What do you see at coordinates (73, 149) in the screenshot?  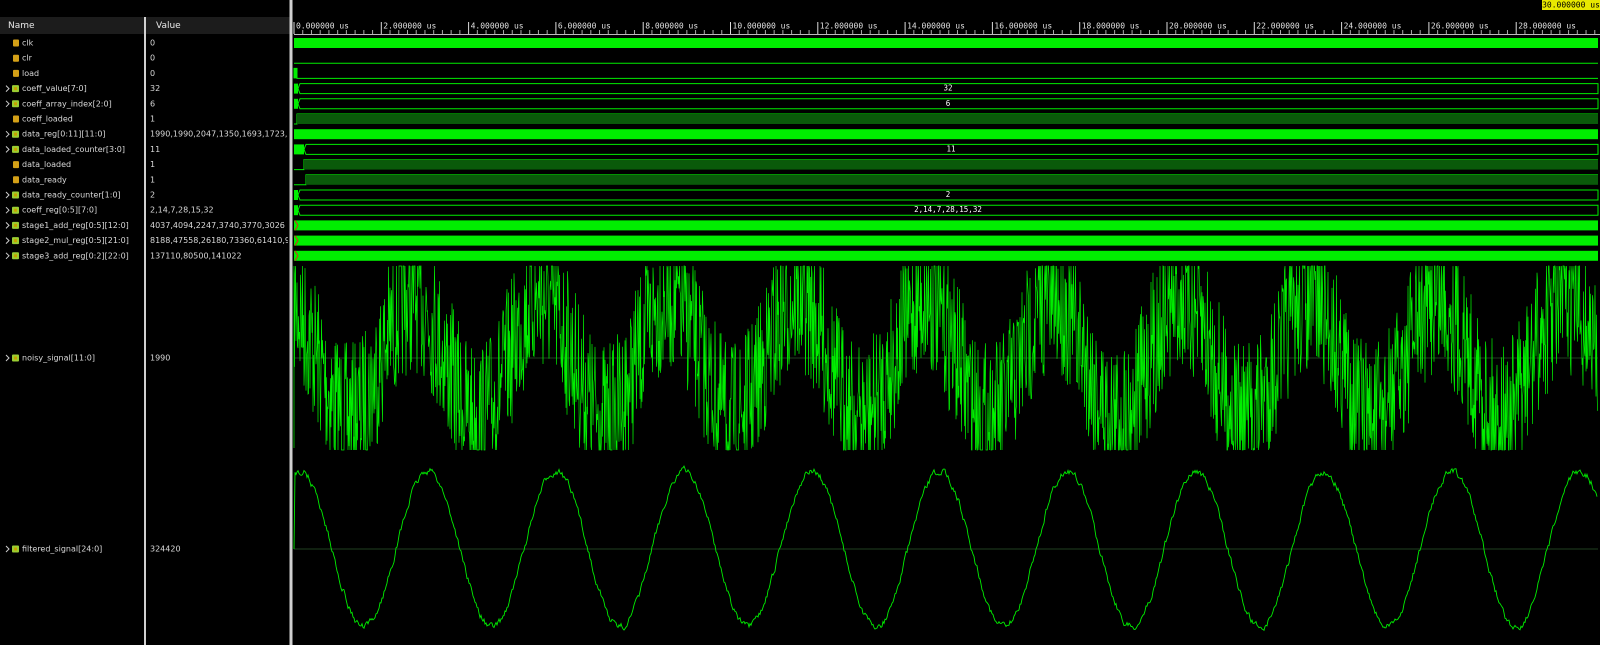 I see `signal-name: data_loaded_counter[3:0]` at bounding box center [73, 149].